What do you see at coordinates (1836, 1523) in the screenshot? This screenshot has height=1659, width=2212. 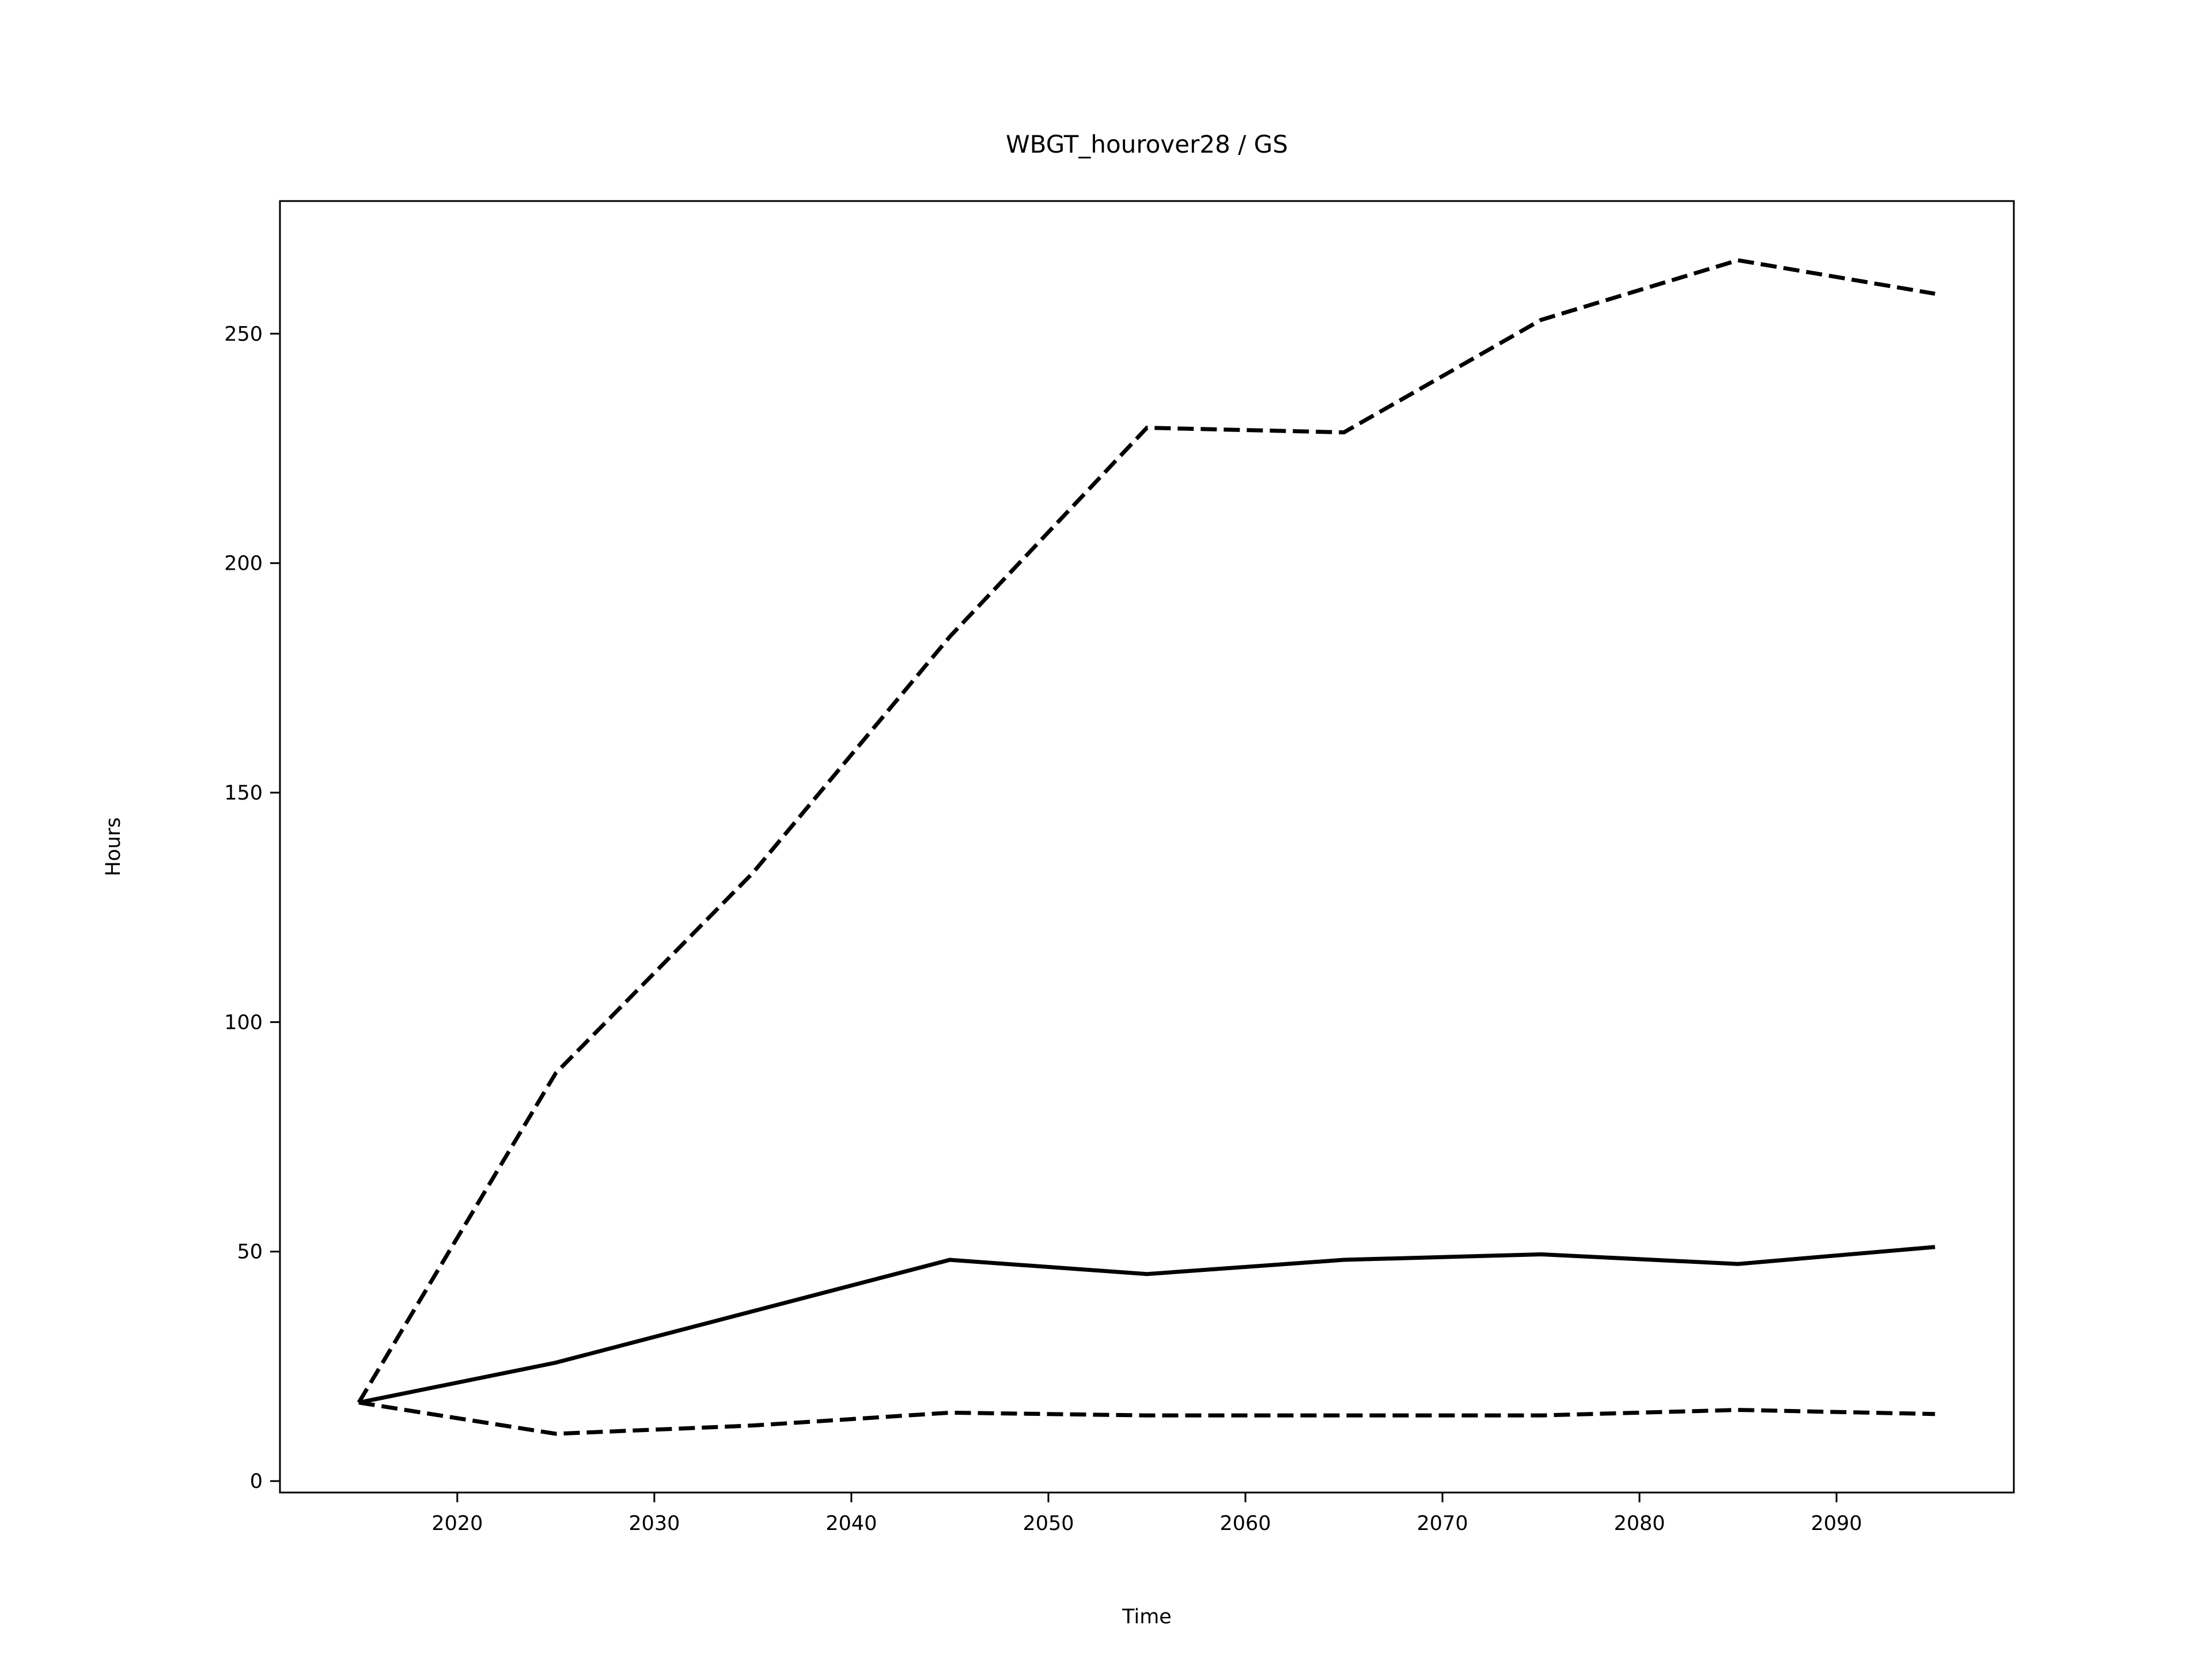 I see `x-tick-label: 2090` at bounding box center [1836, 1523].